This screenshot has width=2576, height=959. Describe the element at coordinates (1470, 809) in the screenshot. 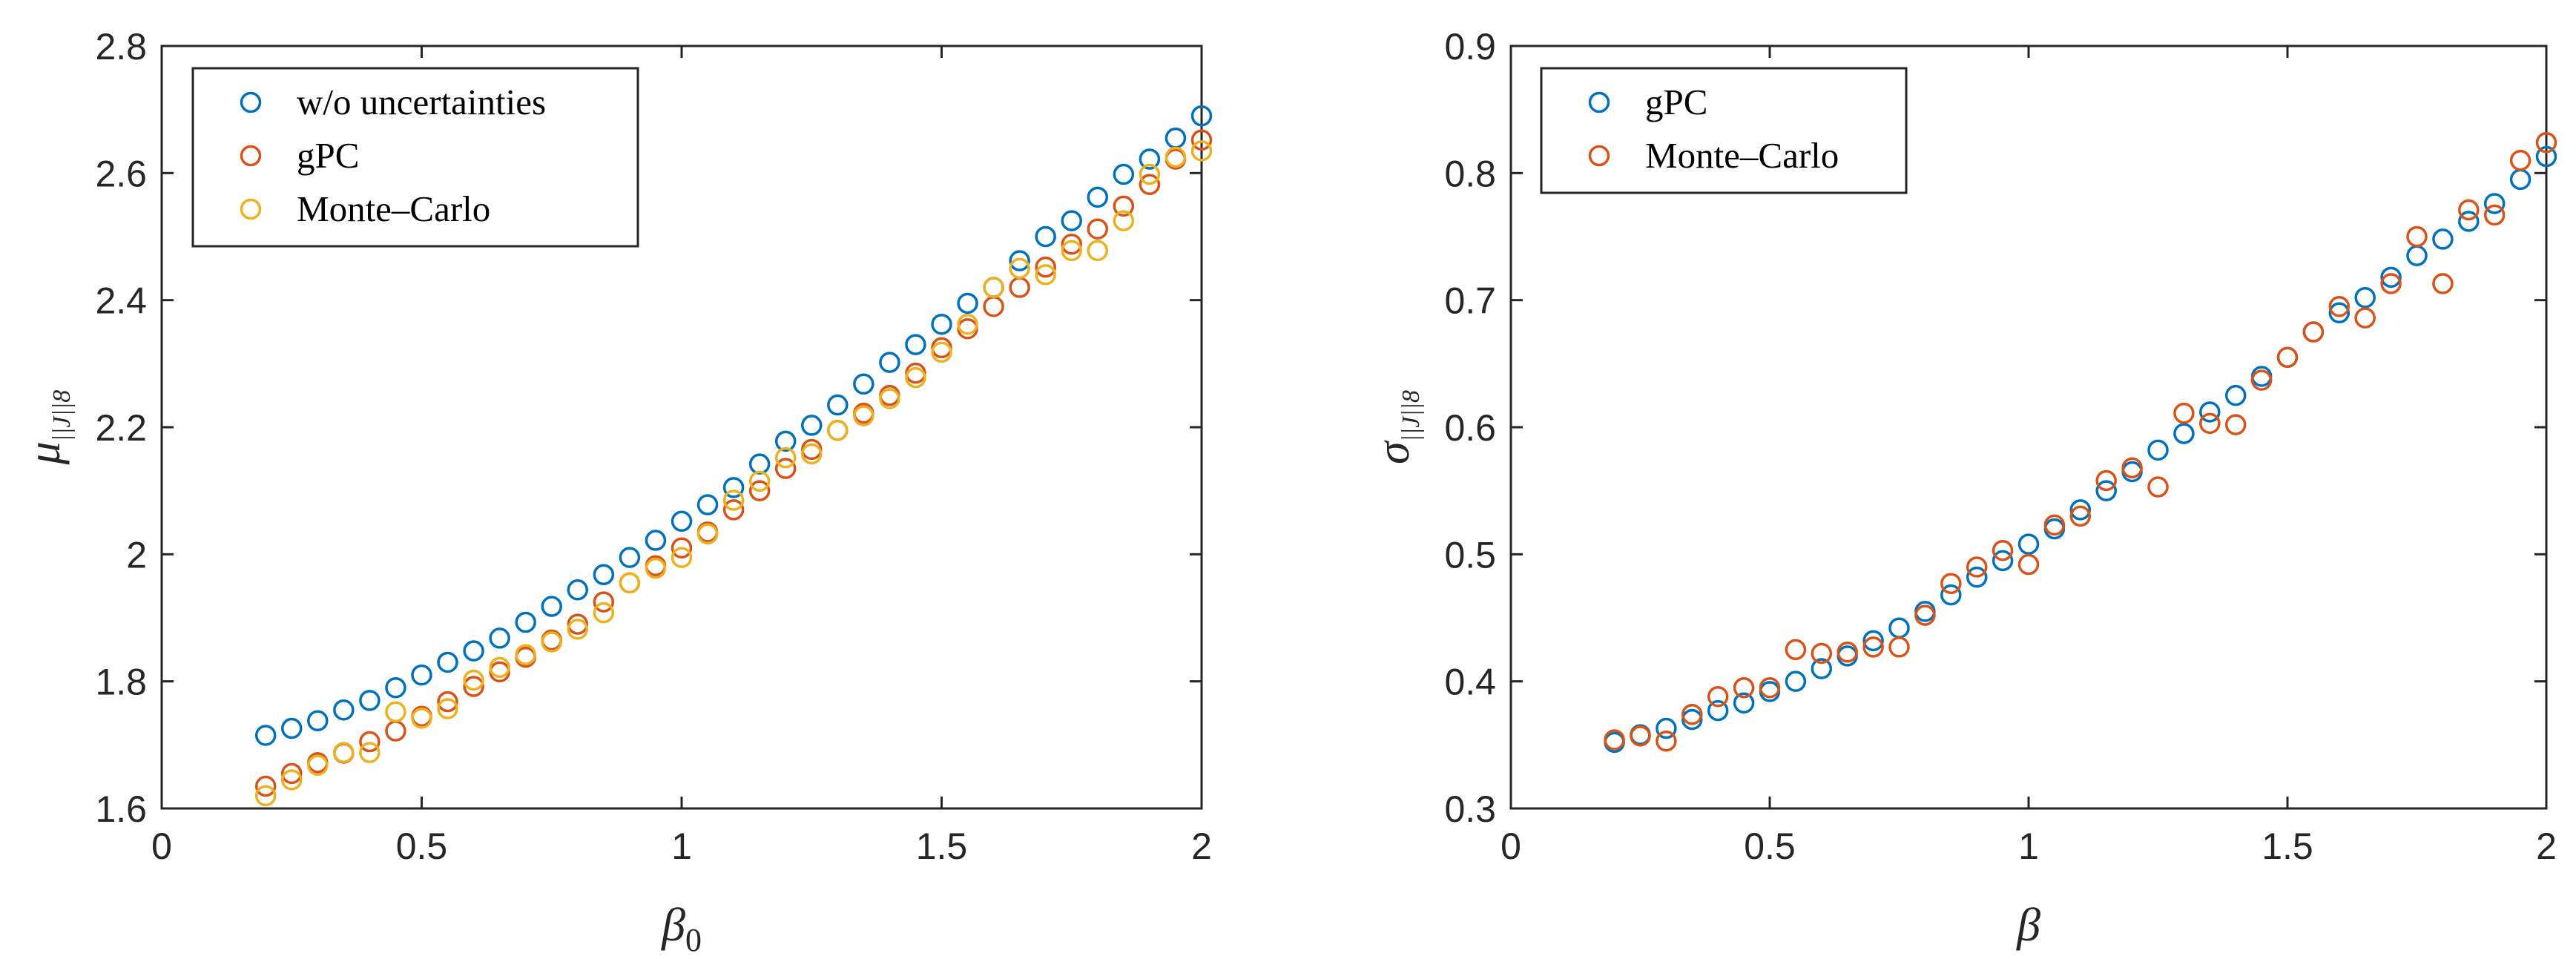

I see `y-tick-label: 0.3` at that location.